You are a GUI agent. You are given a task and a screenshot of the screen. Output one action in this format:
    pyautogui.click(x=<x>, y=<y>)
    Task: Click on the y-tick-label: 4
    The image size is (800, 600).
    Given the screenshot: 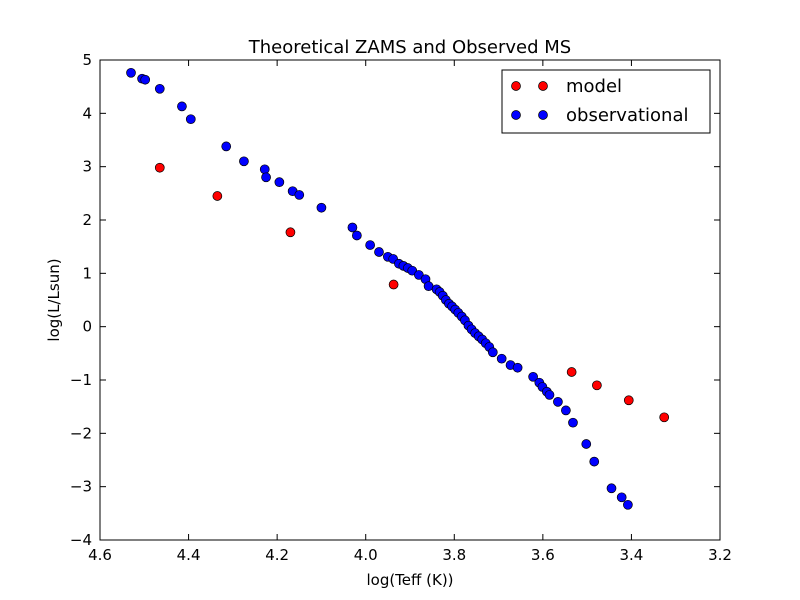 What is the action you would take?
    pyautogui.click(x=87, y=113)
    